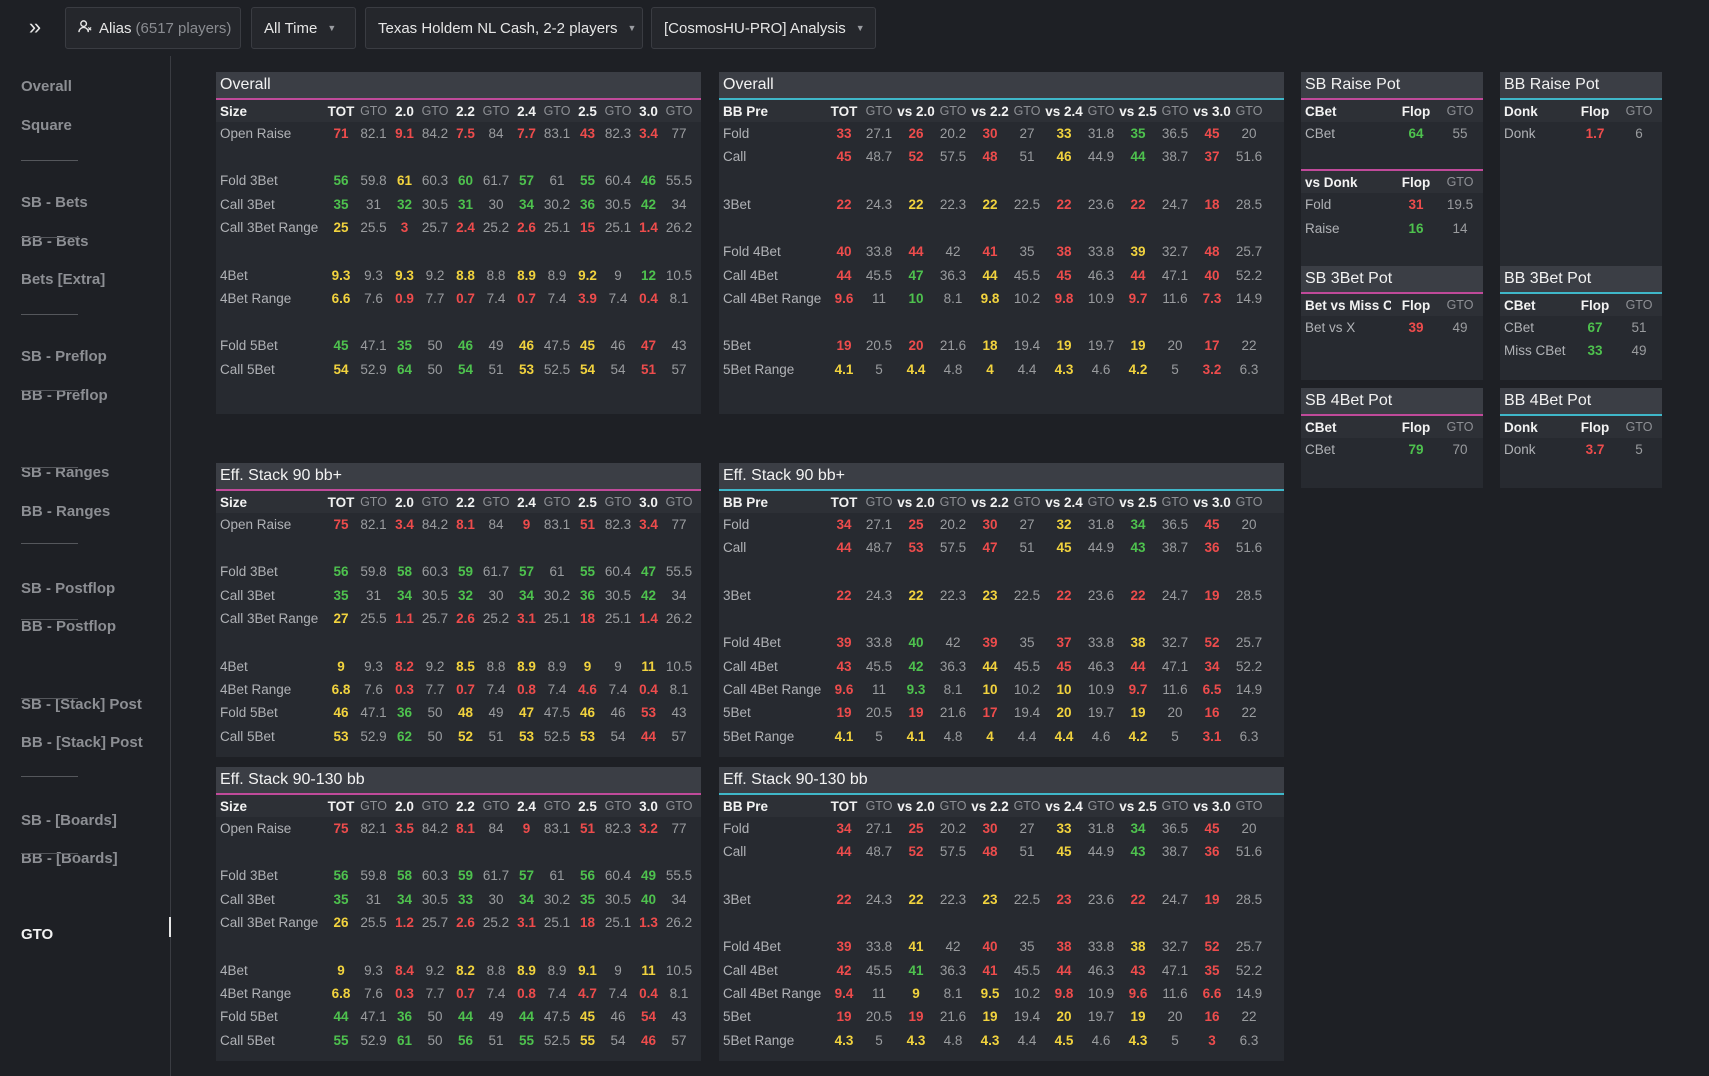 The height and width of the screenshot is (1076, 1709). What do you see at coordinates (648, 666) in the screenshot?
I see `stat-value: 11` at bounding box center [648, 666].